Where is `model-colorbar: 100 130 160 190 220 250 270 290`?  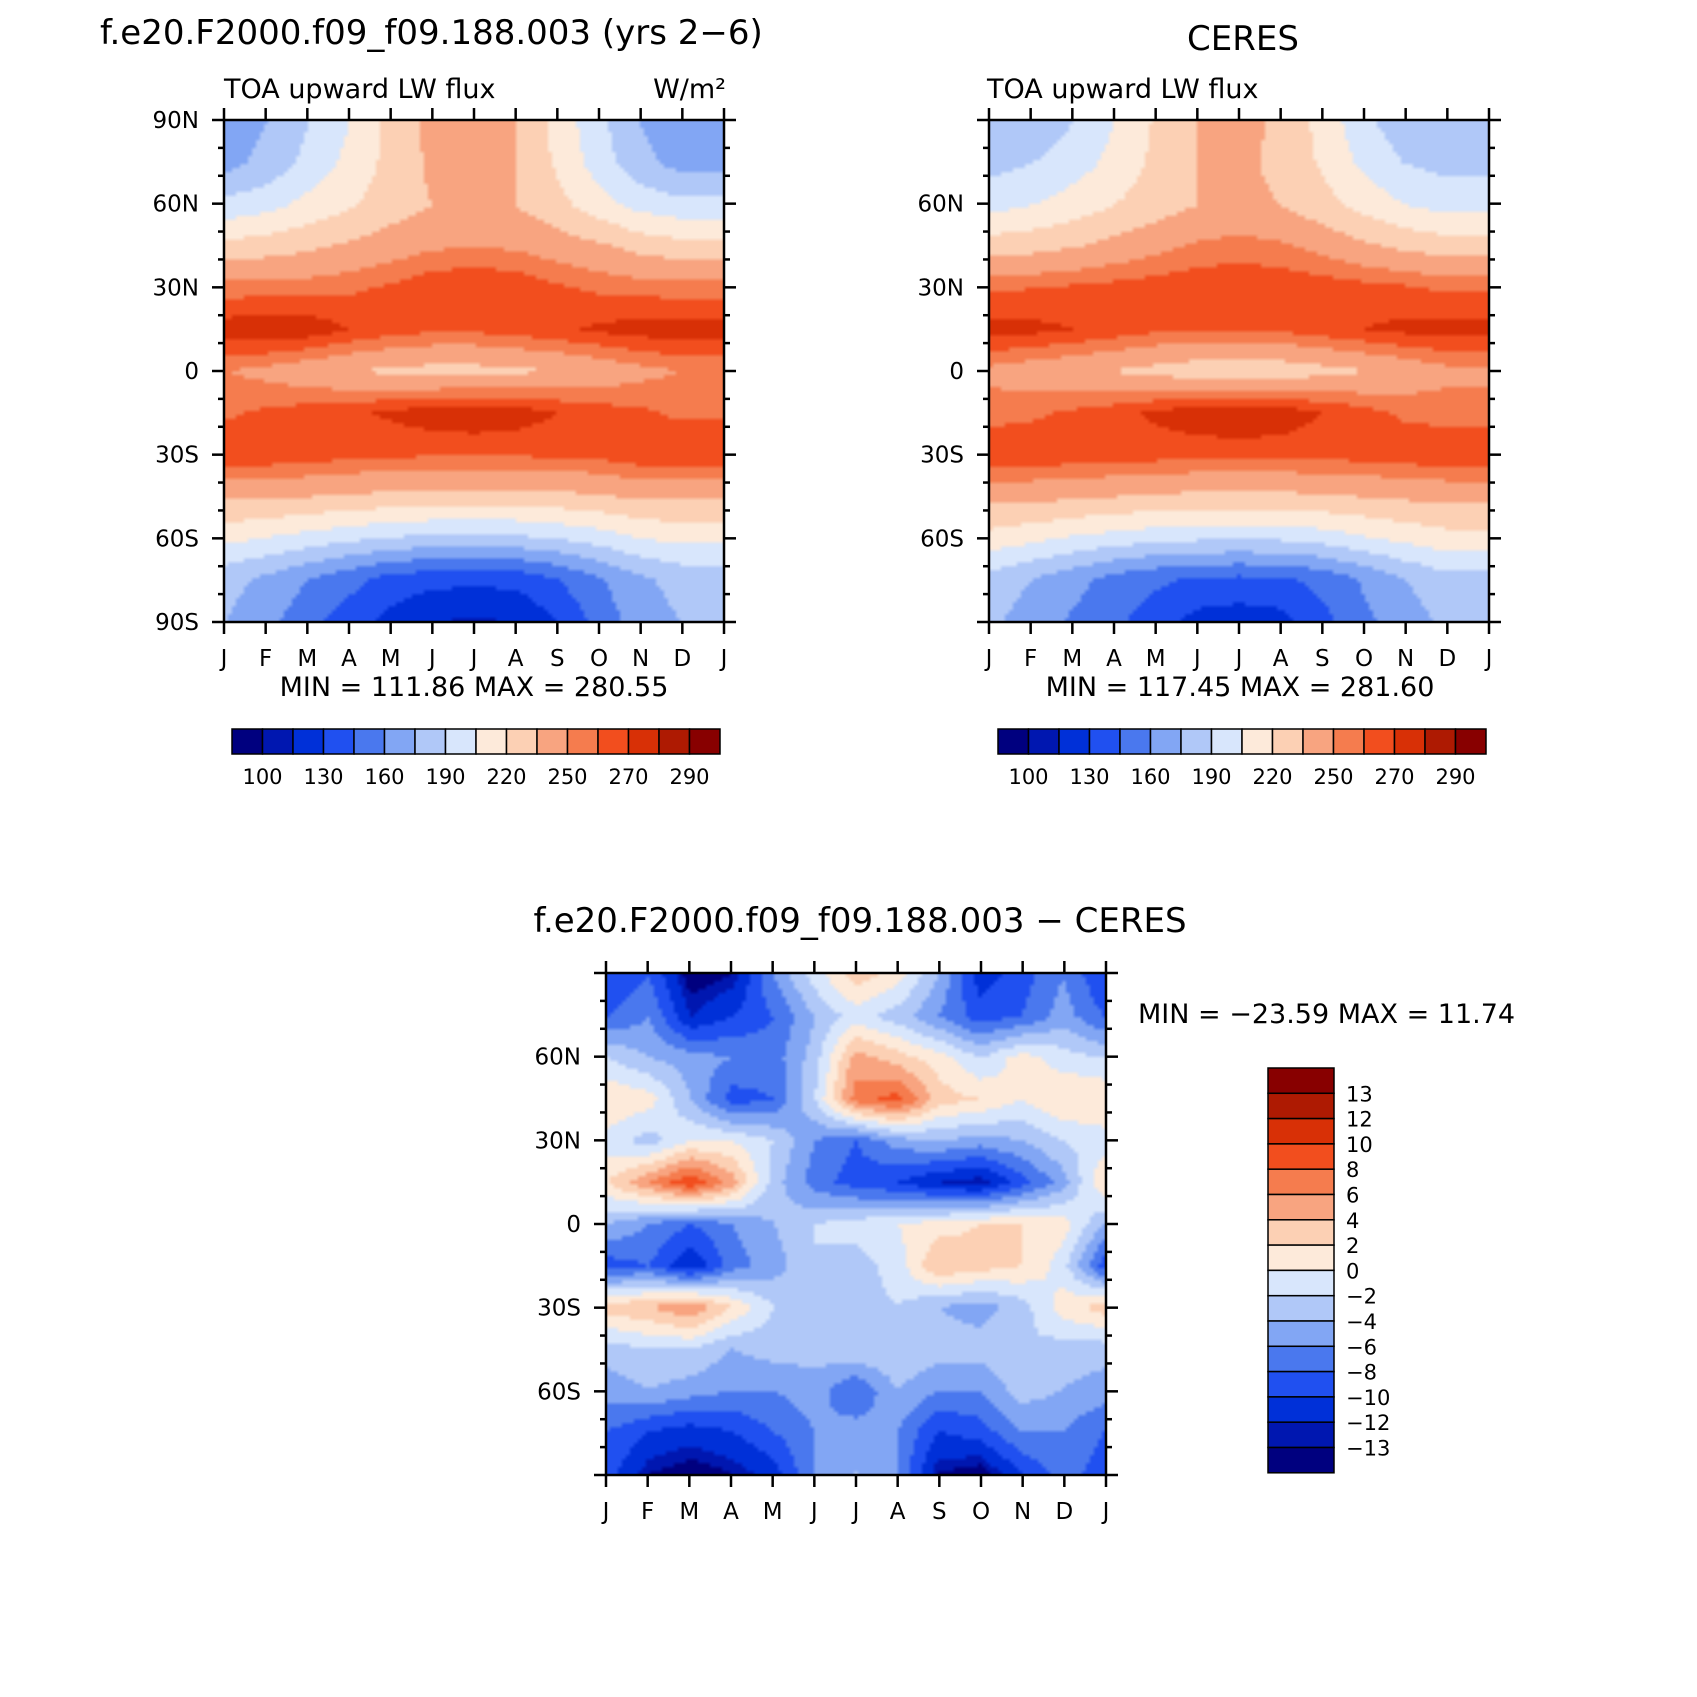
model-colorbar: 100 130 160 190 220 250 270 290 is located at coordinates (476, 758).